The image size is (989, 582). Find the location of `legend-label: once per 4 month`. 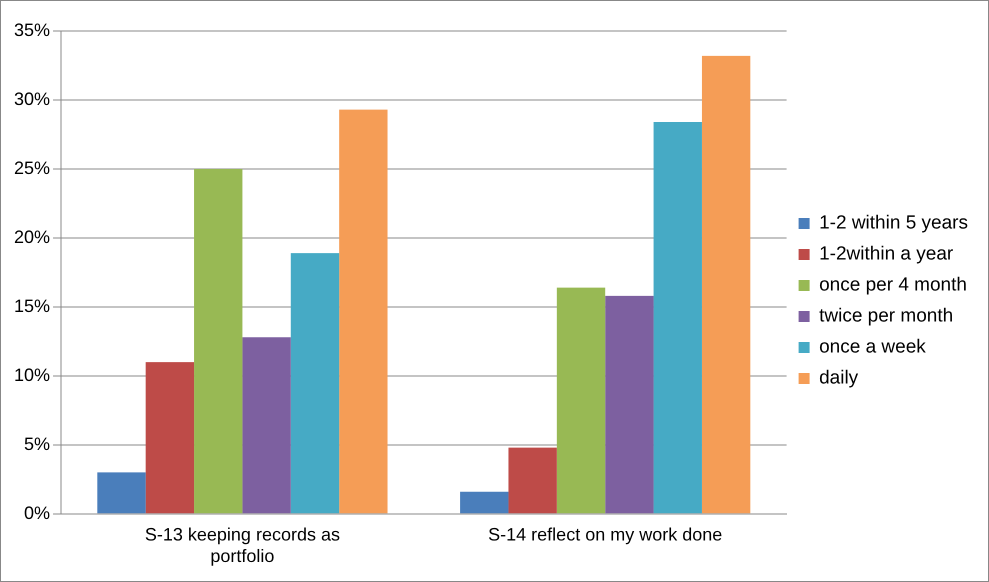

legend-label: once per 4 month is located at coordinates (893, 285).